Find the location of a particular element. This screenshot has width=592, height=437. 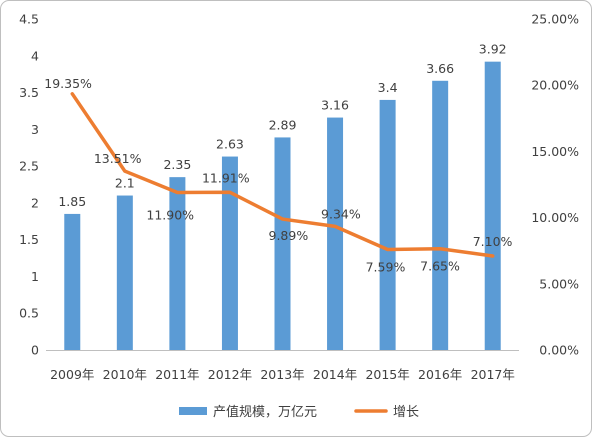

y-left-tick-label: 3.5 is located at coordinates (29, 92).